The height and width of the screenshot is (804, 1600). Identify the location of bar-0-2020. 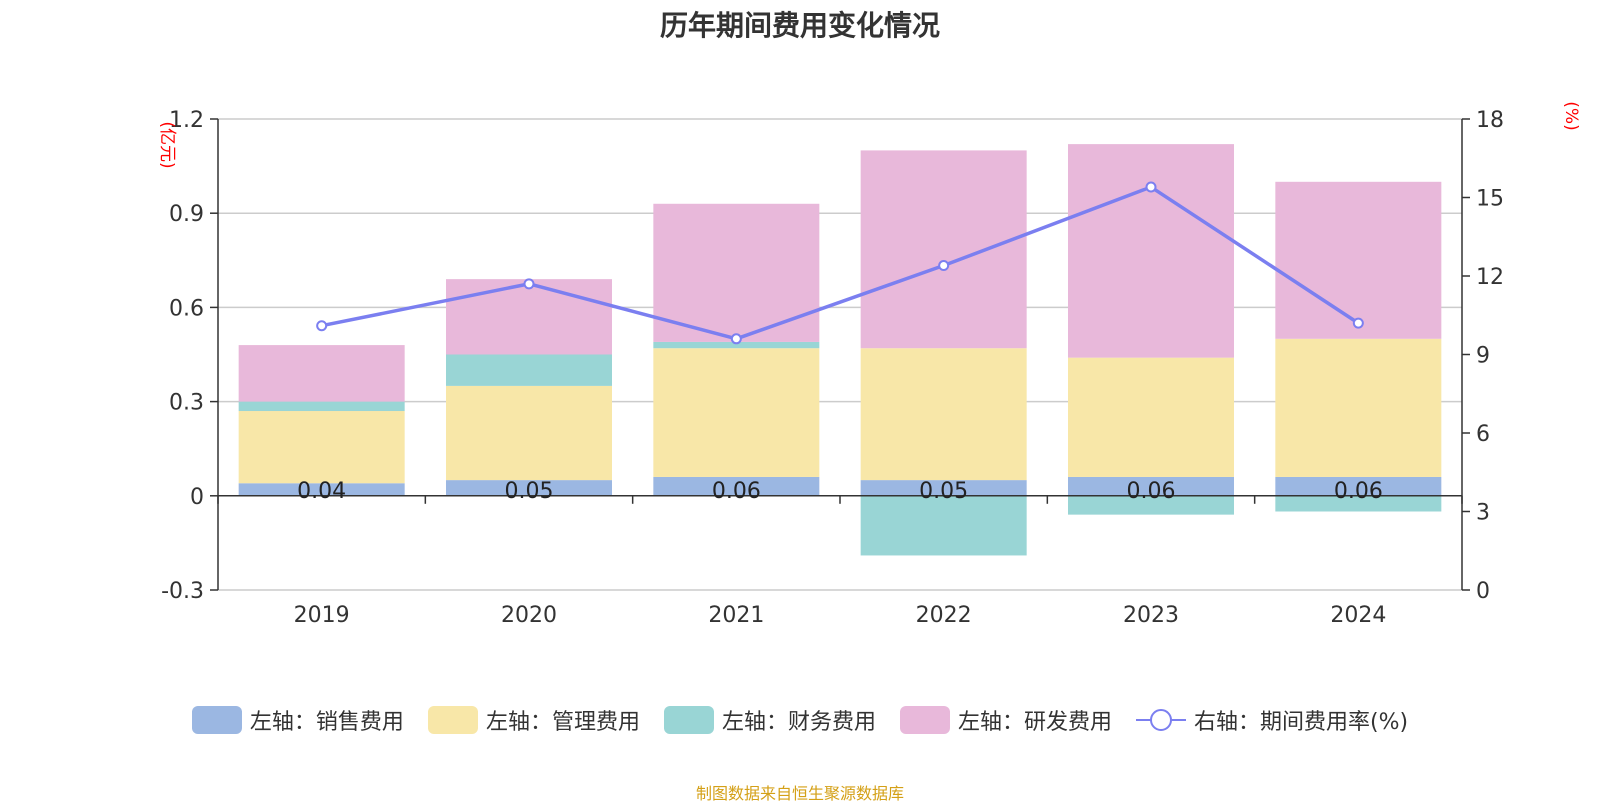
(529, 488).